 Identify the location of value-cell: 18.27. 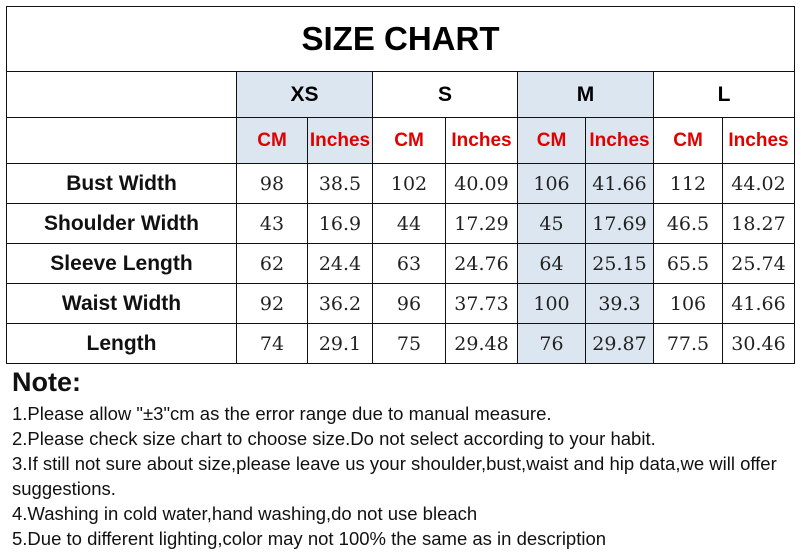
(758, 223).